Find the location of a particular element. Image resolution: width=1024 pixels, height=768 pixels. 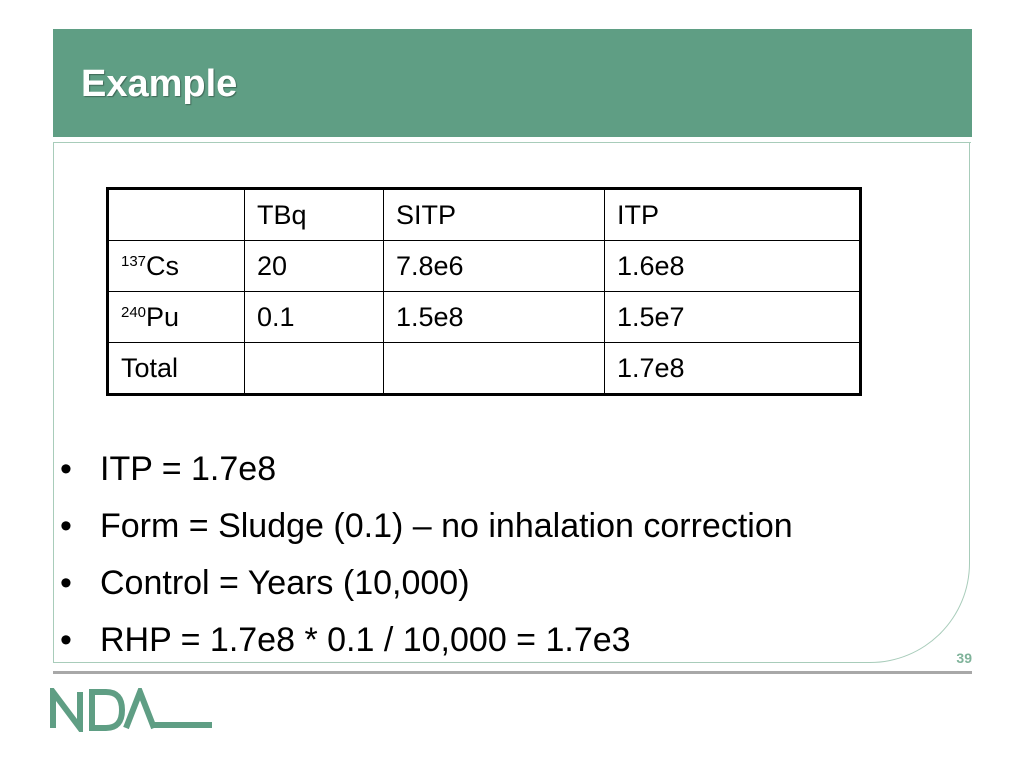

bullet-text: ITP = 1.7e8 is located at coordinates (188, 469).